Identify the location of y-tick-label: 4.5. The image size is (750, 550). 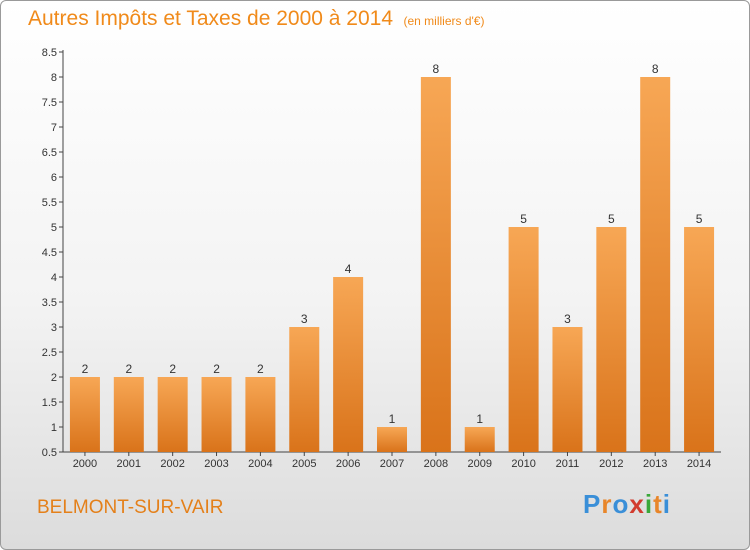
(49, 253).